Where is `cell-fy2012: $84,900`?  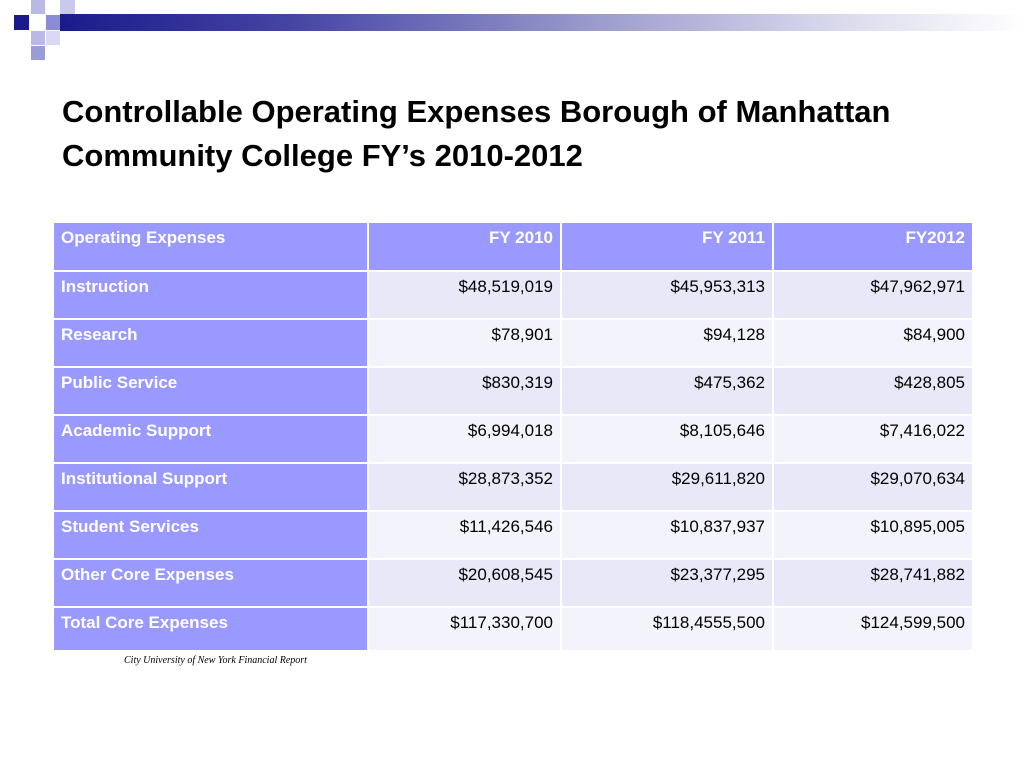 cell-fy2012: $84,900 is located at coordinates (873, 343).